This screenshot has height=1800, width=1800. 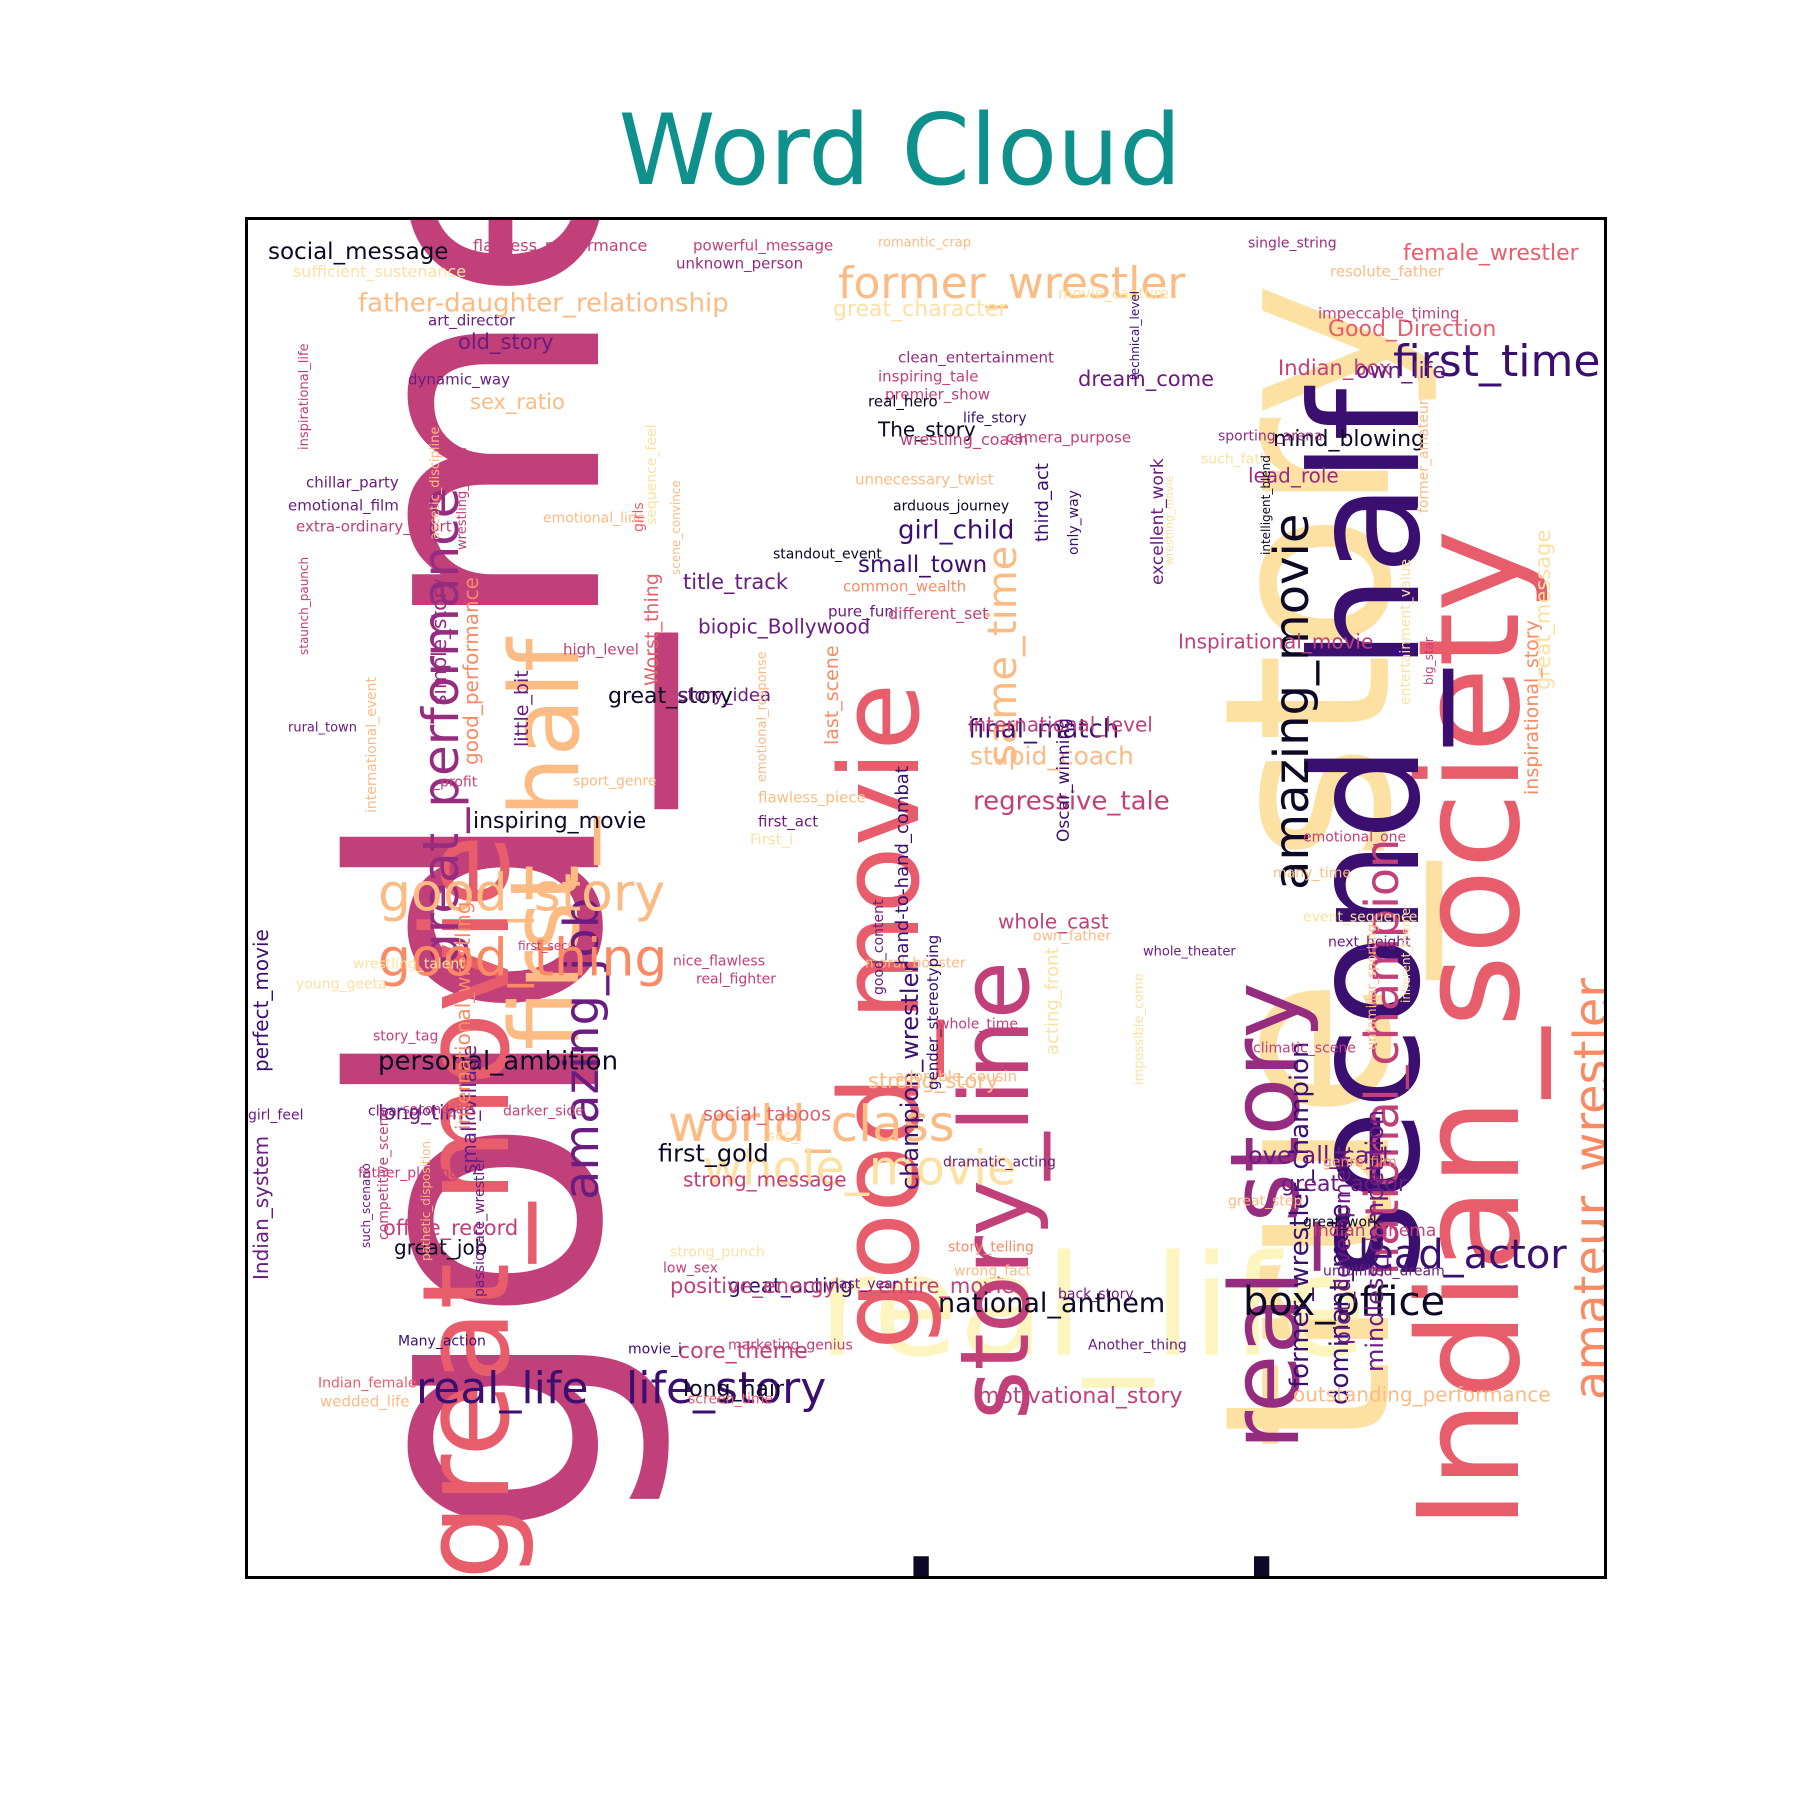 I want to click on word-amazing-job: amazing_job, so click(x=582, y=1049).